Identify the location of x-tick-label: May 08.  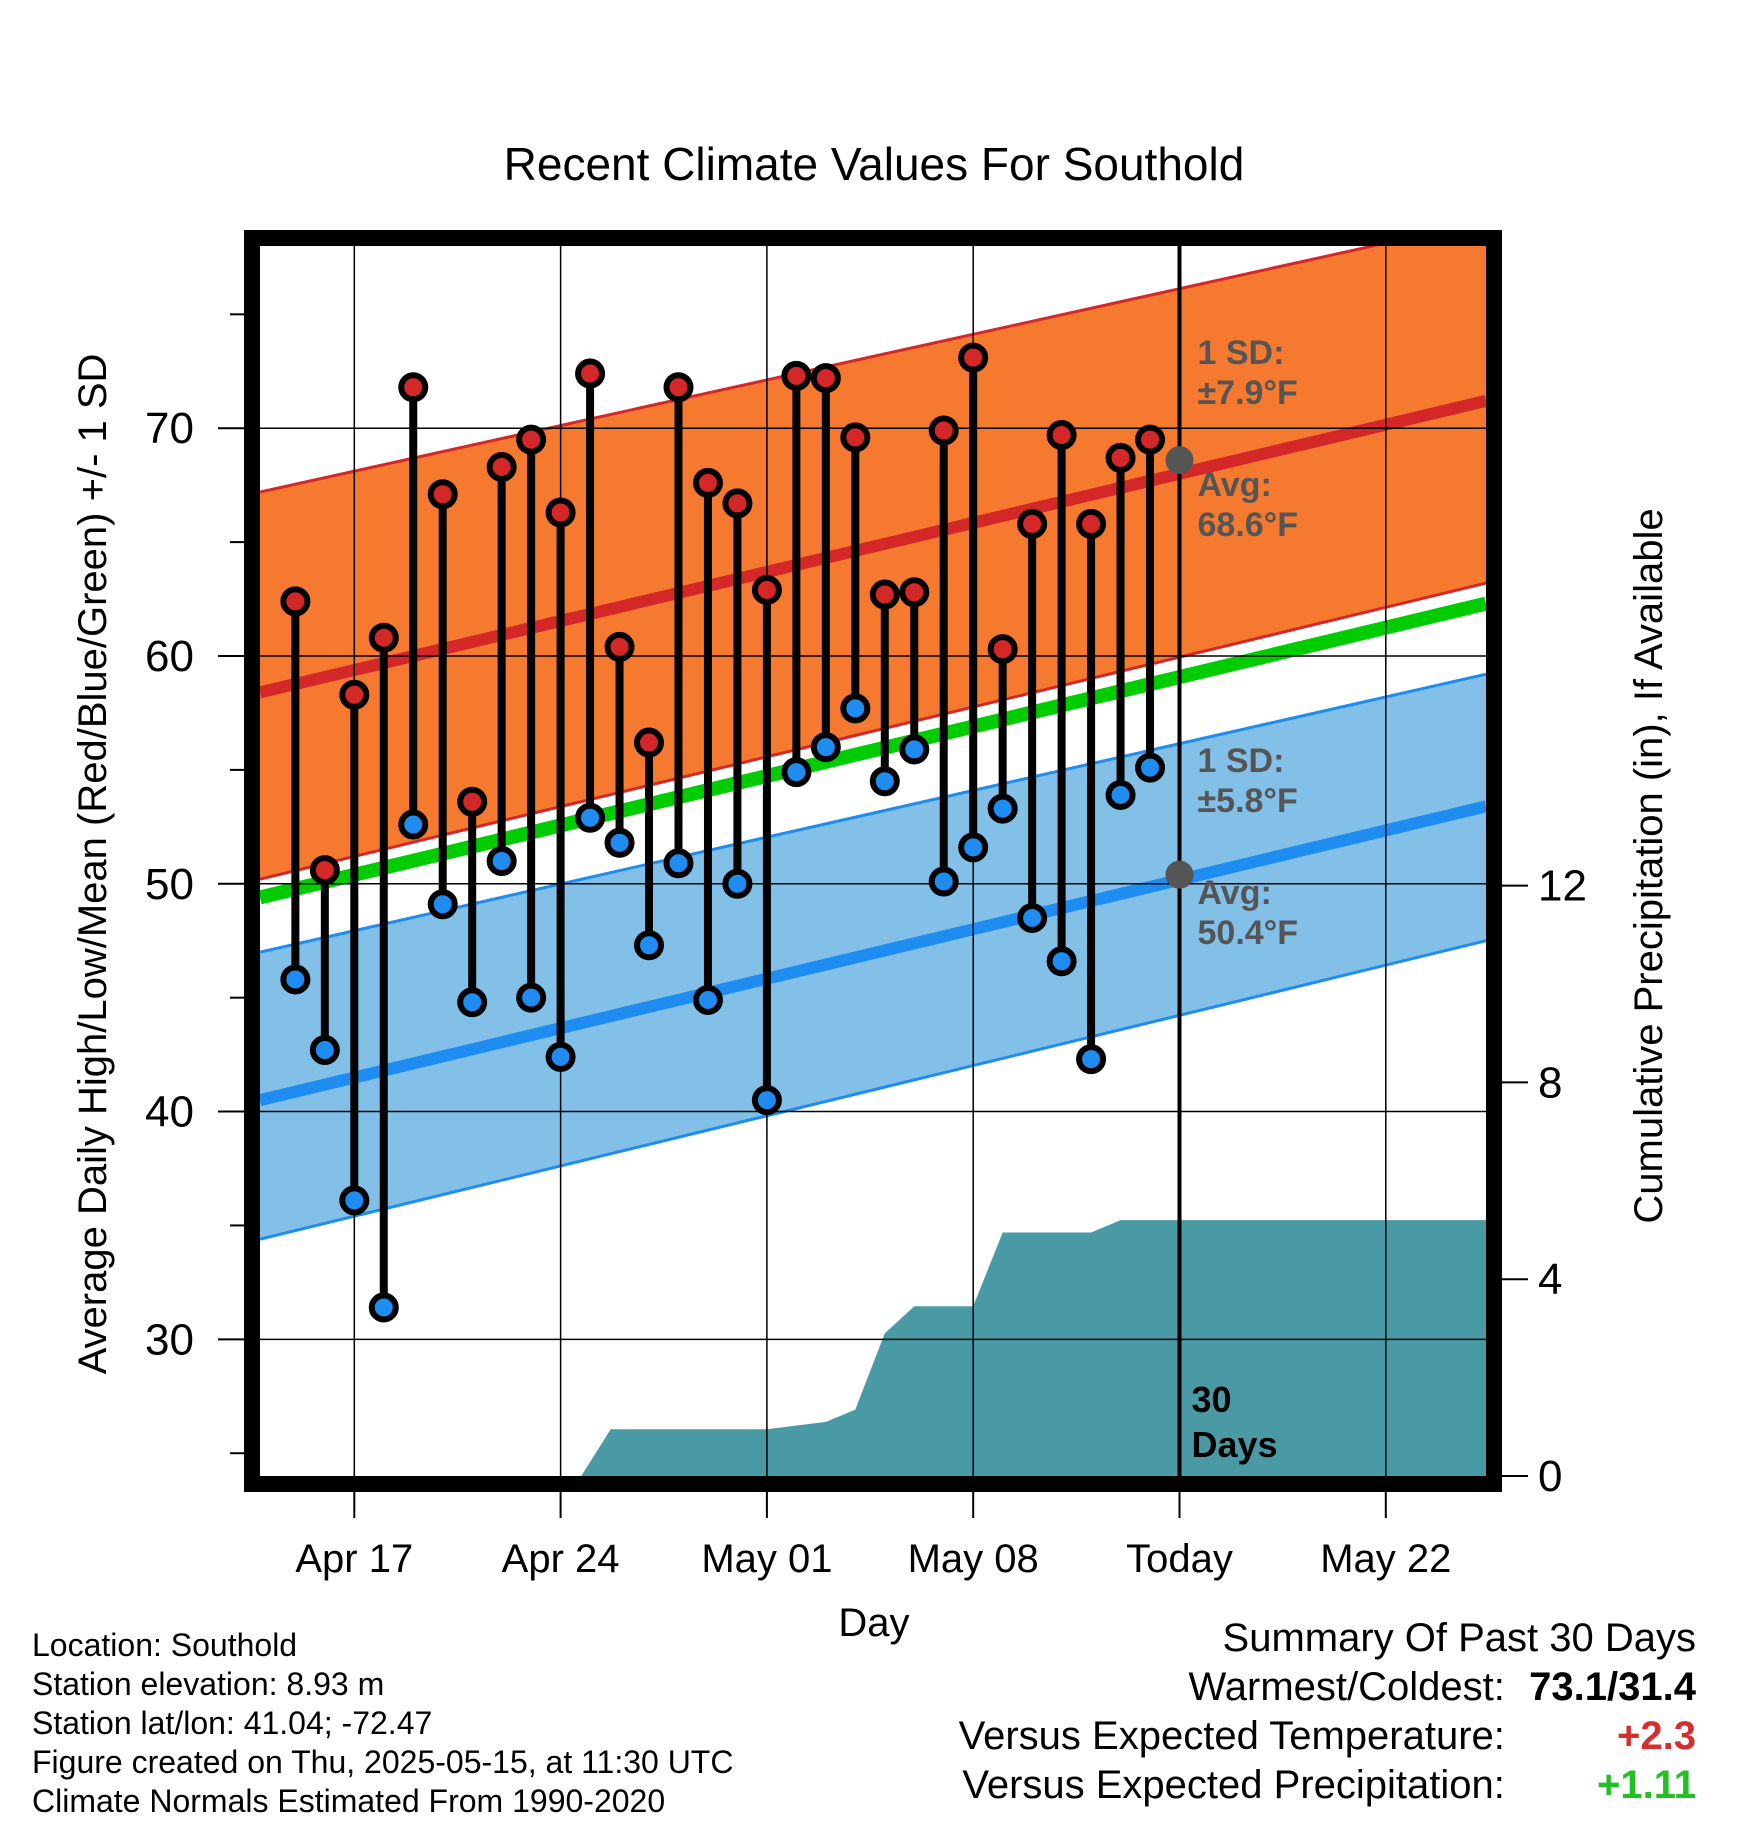
(973, 1559).